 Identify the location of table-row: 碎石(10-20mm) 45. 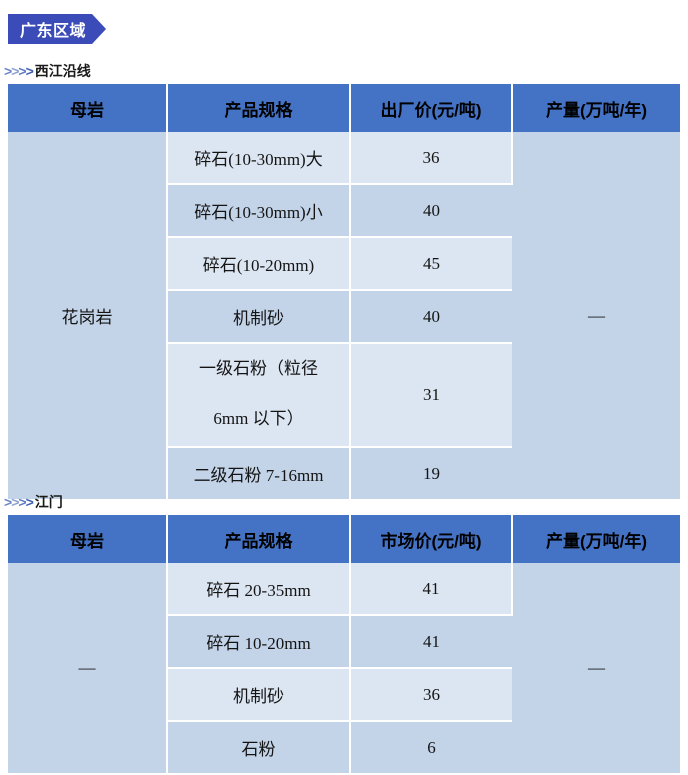
(344, 264).